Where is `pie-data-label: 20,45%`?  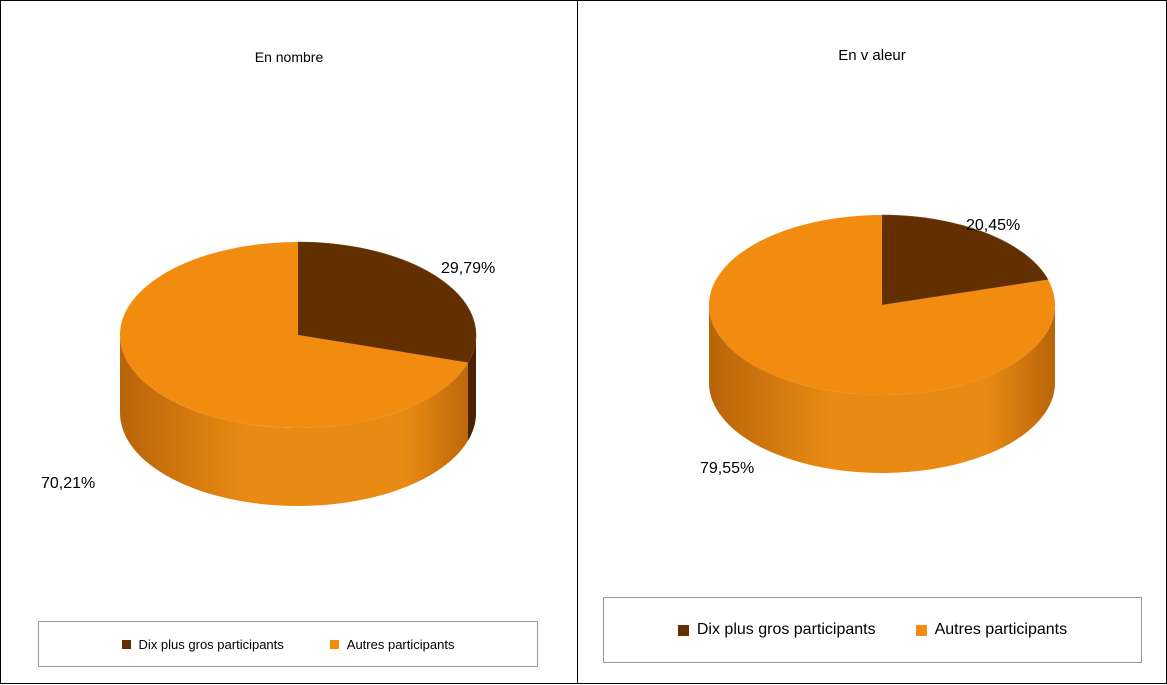
pie-data-label: 20,45% is located at coordinates (993, 225).